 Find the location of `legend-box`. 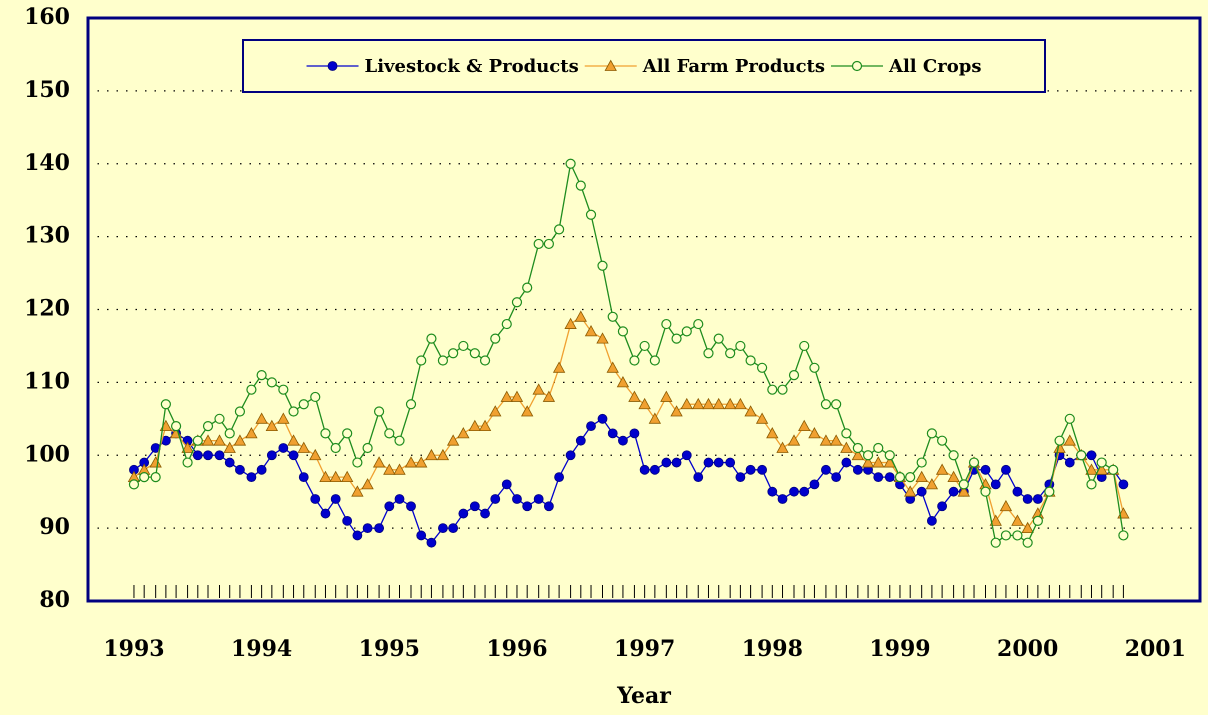

legend-box is located at coordinates (644, 66).